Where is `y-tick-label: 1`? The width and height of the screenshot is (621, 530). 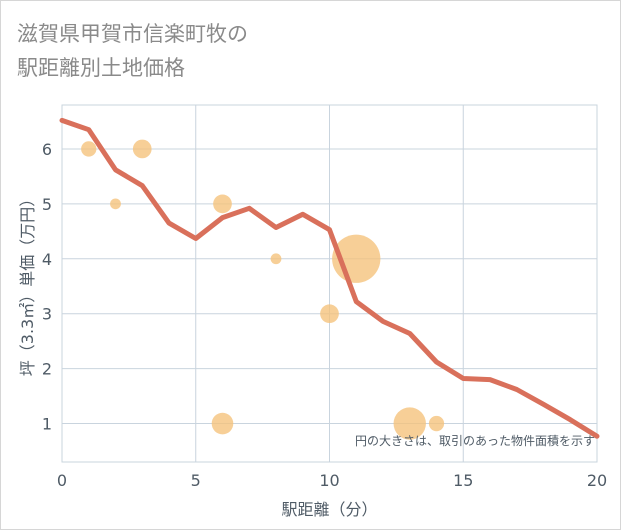
y-tick-label: 1 is located at coordinates (47, 424).